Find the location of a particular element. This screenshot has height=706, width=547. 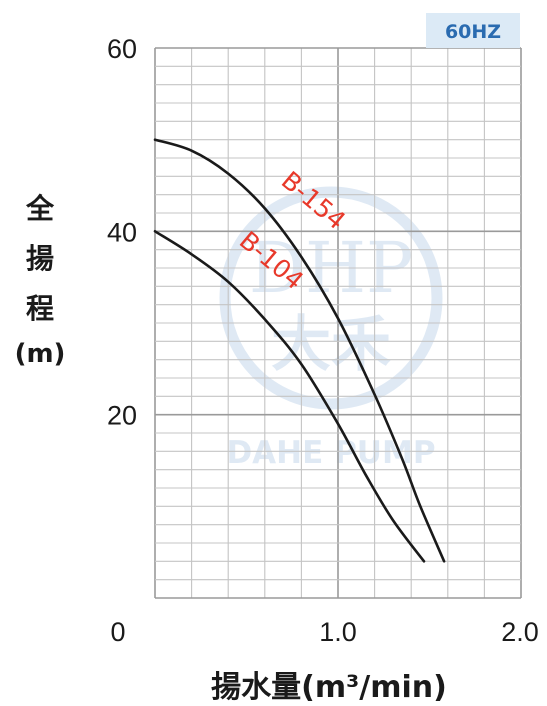

y-axis-title-char-3: 程 is located at coordinates (40, 308).